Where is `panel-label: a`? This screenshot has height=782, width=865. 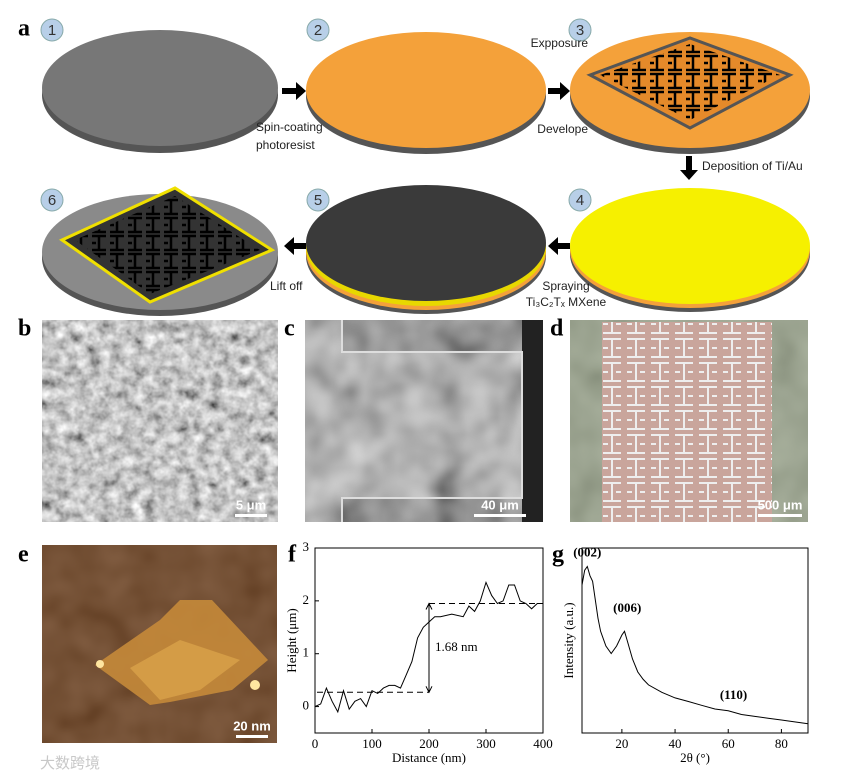 panel-label: a is located at coordinates (24, 29).